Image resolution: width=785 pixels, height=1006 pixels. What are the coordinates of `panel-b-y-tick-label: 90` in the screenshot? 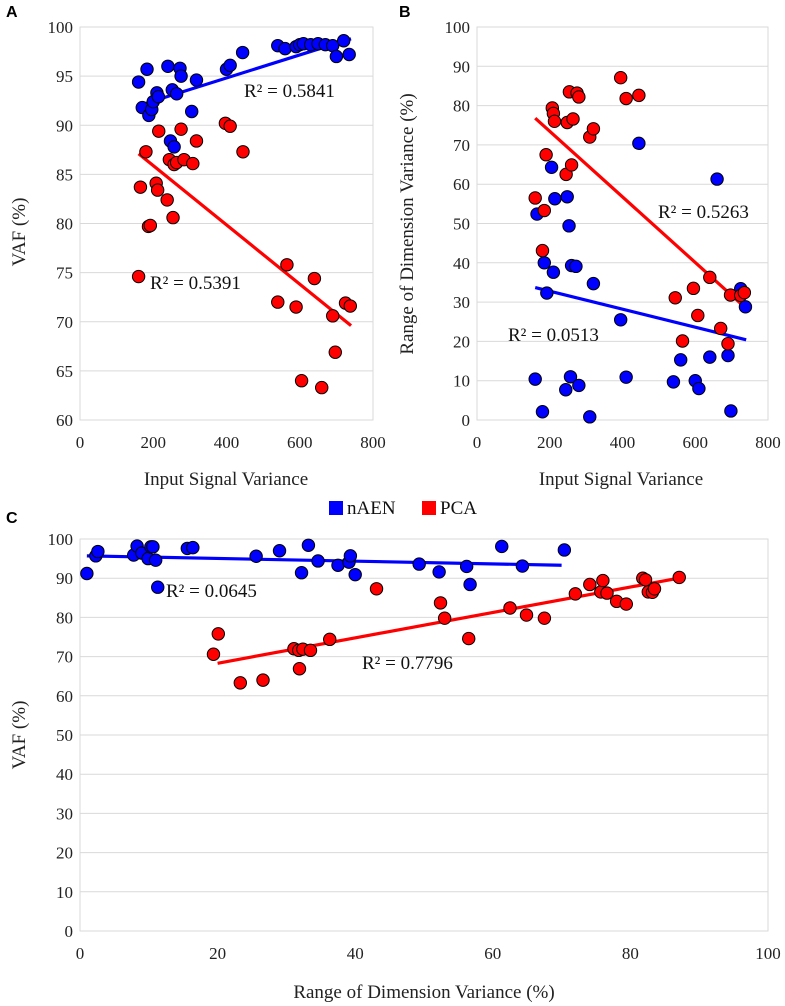 It's located at (461, 66).